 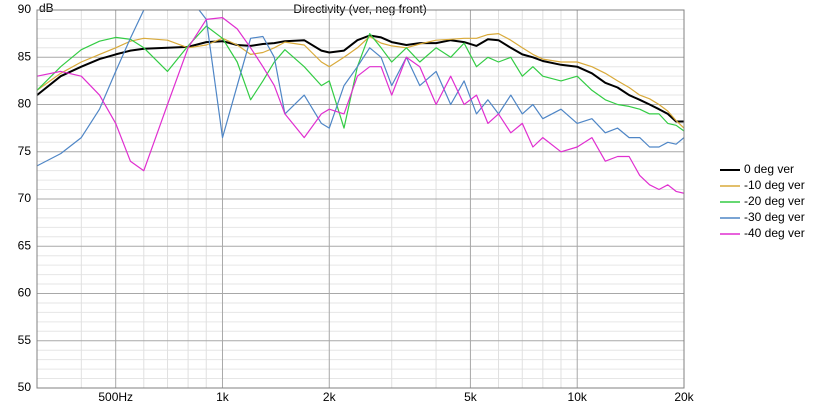 What do you see at coordinates (25, 340) in the screenshot?
I see `y-tick-label: 55` at bounding box center [25, 340].